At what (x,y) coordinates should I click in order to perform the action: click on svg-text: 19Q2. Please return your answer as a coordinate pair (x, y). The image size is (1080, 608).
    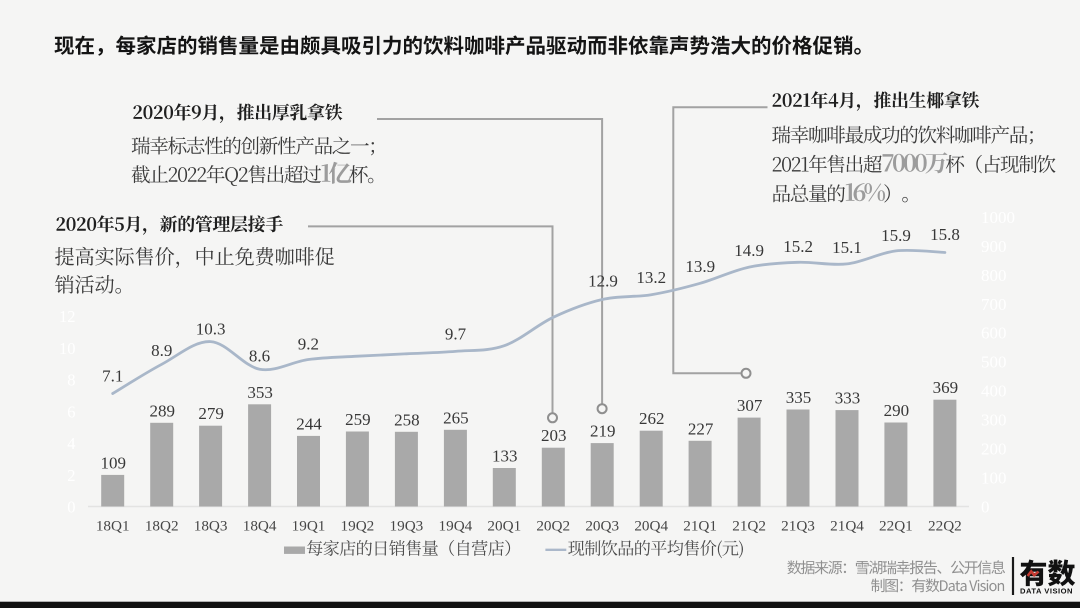
    Looking at the image, I should click on (358, 526).